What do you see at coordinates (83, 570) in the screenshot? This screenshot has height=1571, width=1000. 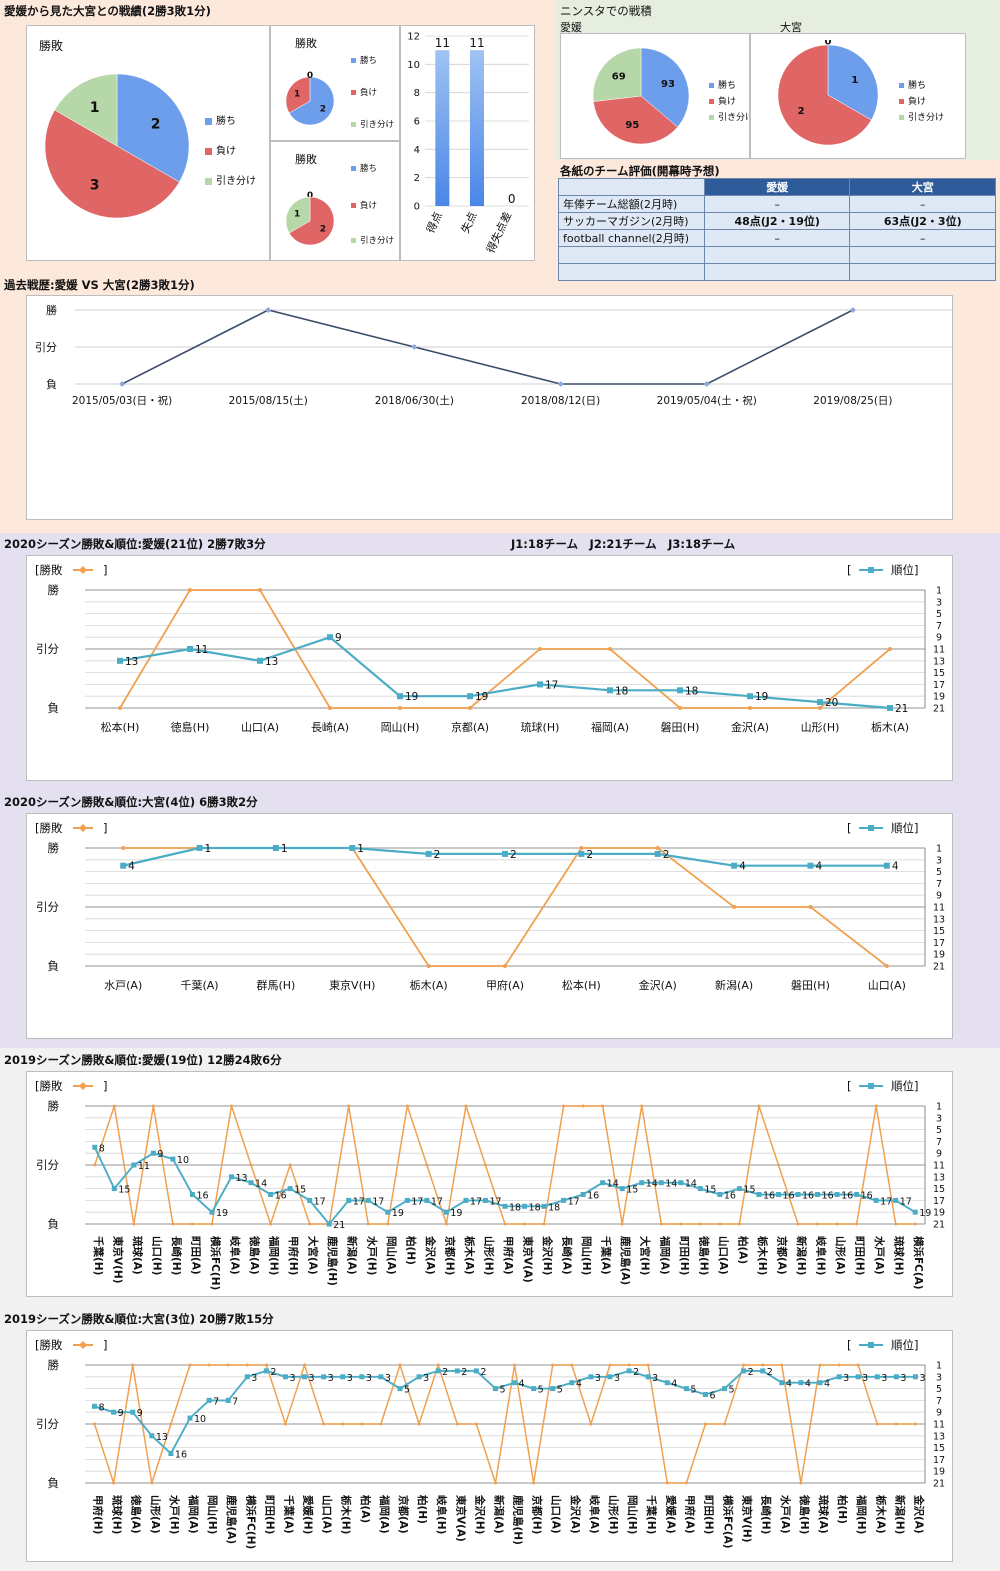 I see `ehime2020-legend-result-marker` at bounding box center [83, 570].